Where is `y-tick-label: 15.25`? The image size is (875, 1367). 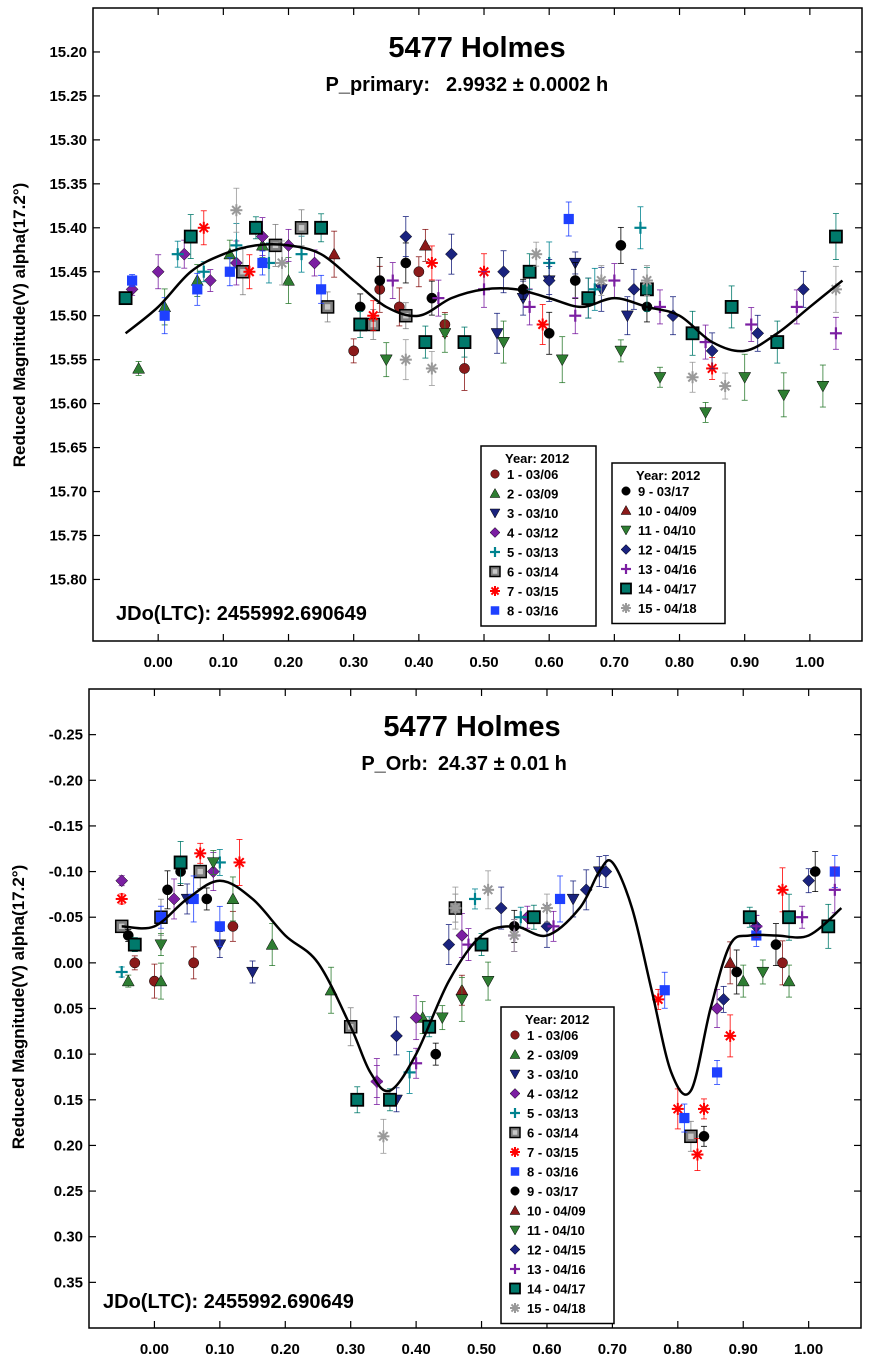 y-tick-label: 15.25 is located at coordinates (68, 96).